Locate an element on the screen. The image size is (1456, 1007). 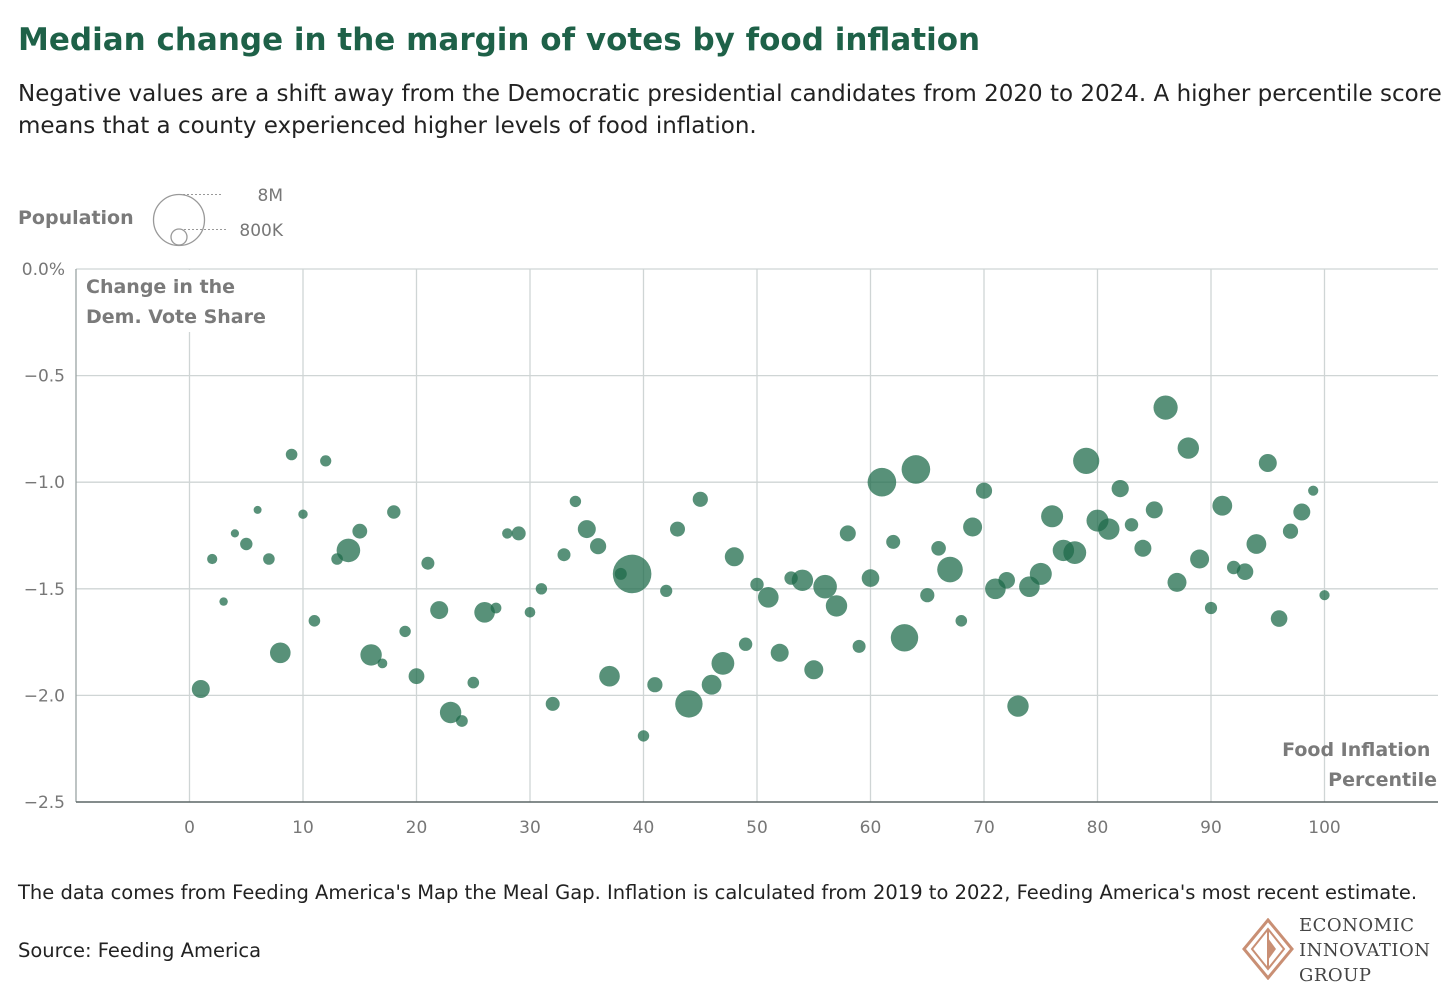
diamond-logo-icon is located at coordinates (1268, 949).